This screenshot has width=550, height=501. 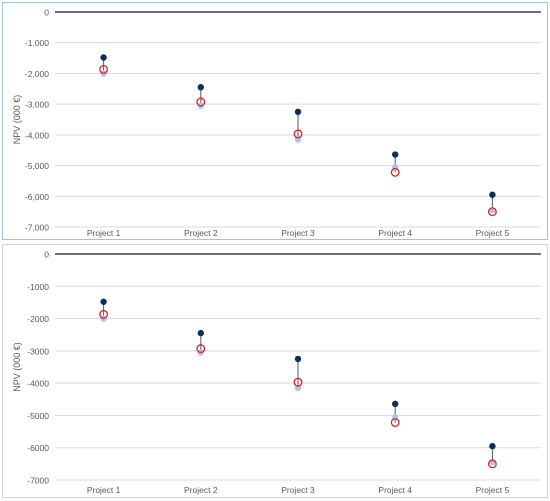 What do you see at coordinates (38, 448) in the screenshot?
I see `y-tick-label: -6000` at bounding box center [38, 448].